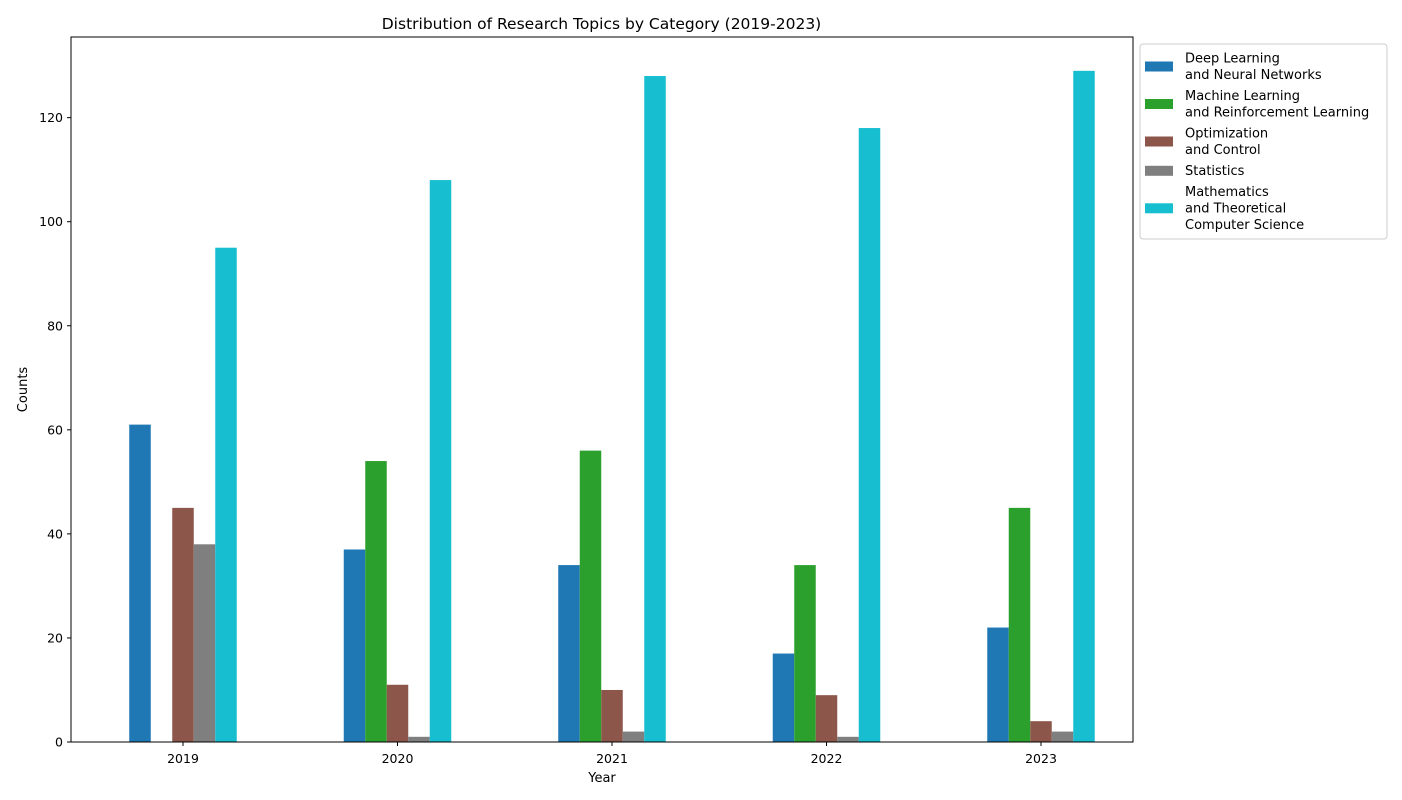 Image resolution: width=1402 pixels, height=800 pixels. What do you see at coordinates (55, 637) in the screenshot?
I see `y-tick-label: 20` at bounding box center [55, 637].